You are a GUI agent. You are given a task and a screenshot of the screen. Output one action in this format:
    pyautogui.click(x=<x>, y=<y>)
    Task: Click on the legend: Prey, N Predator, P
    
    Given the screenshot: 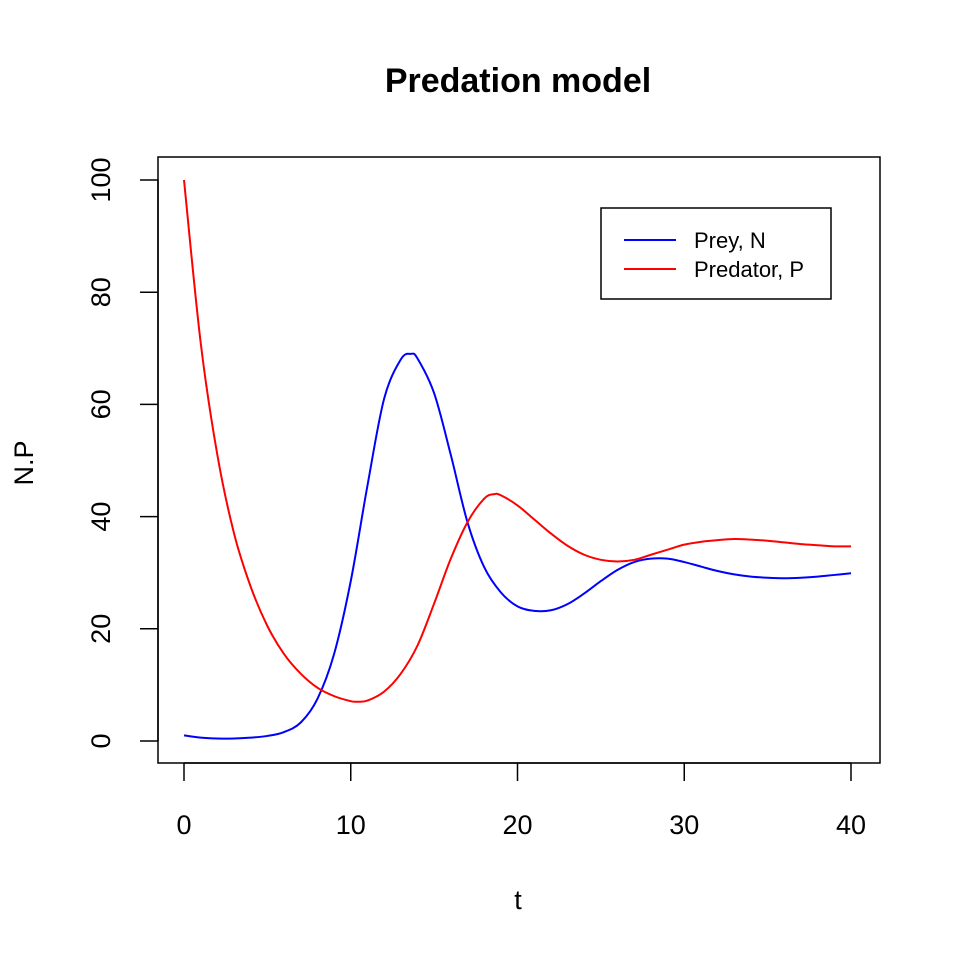 What is the action you would take?
    pyautogui.click(x=716, y=253)
    